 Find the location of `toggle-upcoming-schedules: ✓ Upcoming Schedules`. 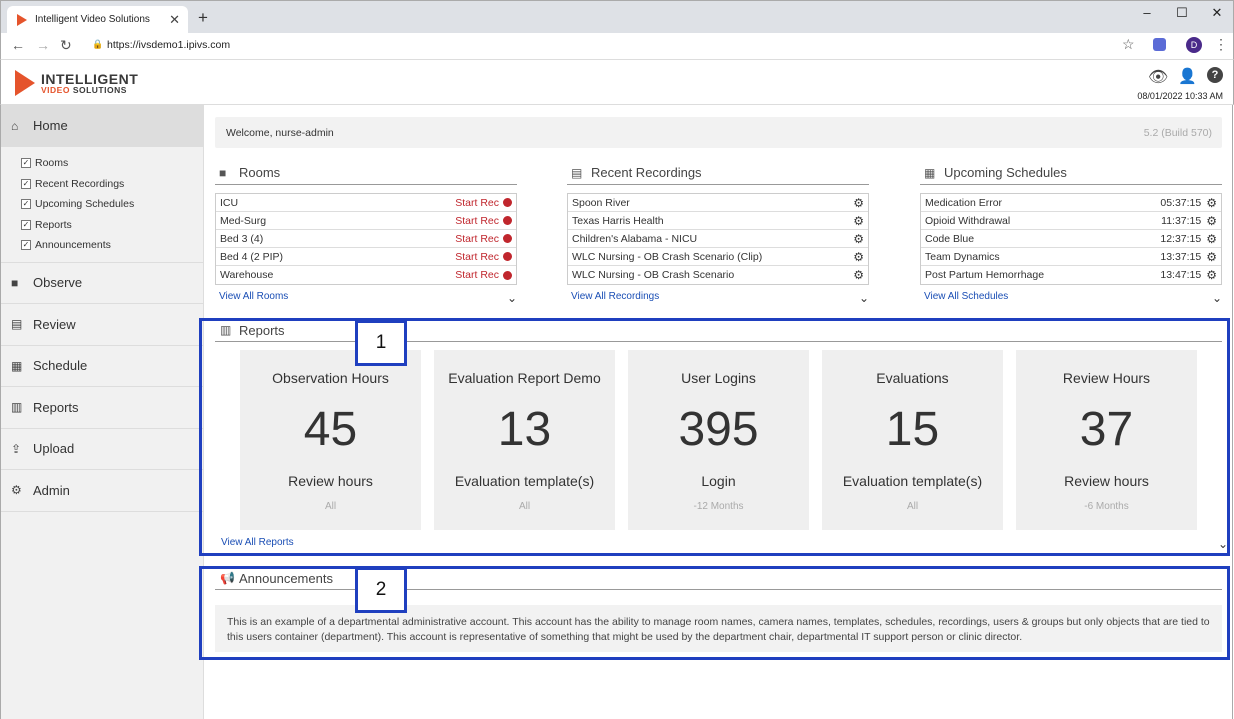

toggle-upcoming-schedules: ✓ Upcoming Schedules is located at coordinates (78, 204).